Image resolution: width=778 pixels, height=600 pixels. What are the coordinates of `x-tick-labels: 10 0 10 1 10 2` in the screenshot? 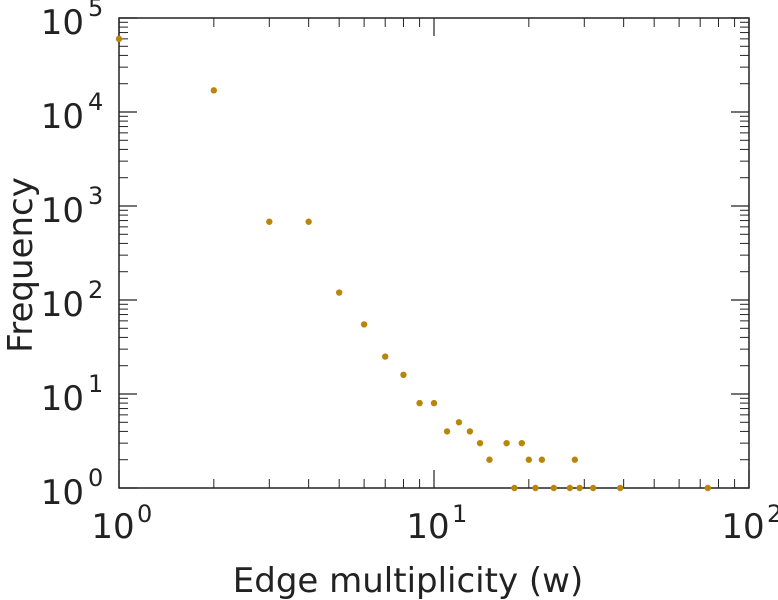 It's located at (434, 523).